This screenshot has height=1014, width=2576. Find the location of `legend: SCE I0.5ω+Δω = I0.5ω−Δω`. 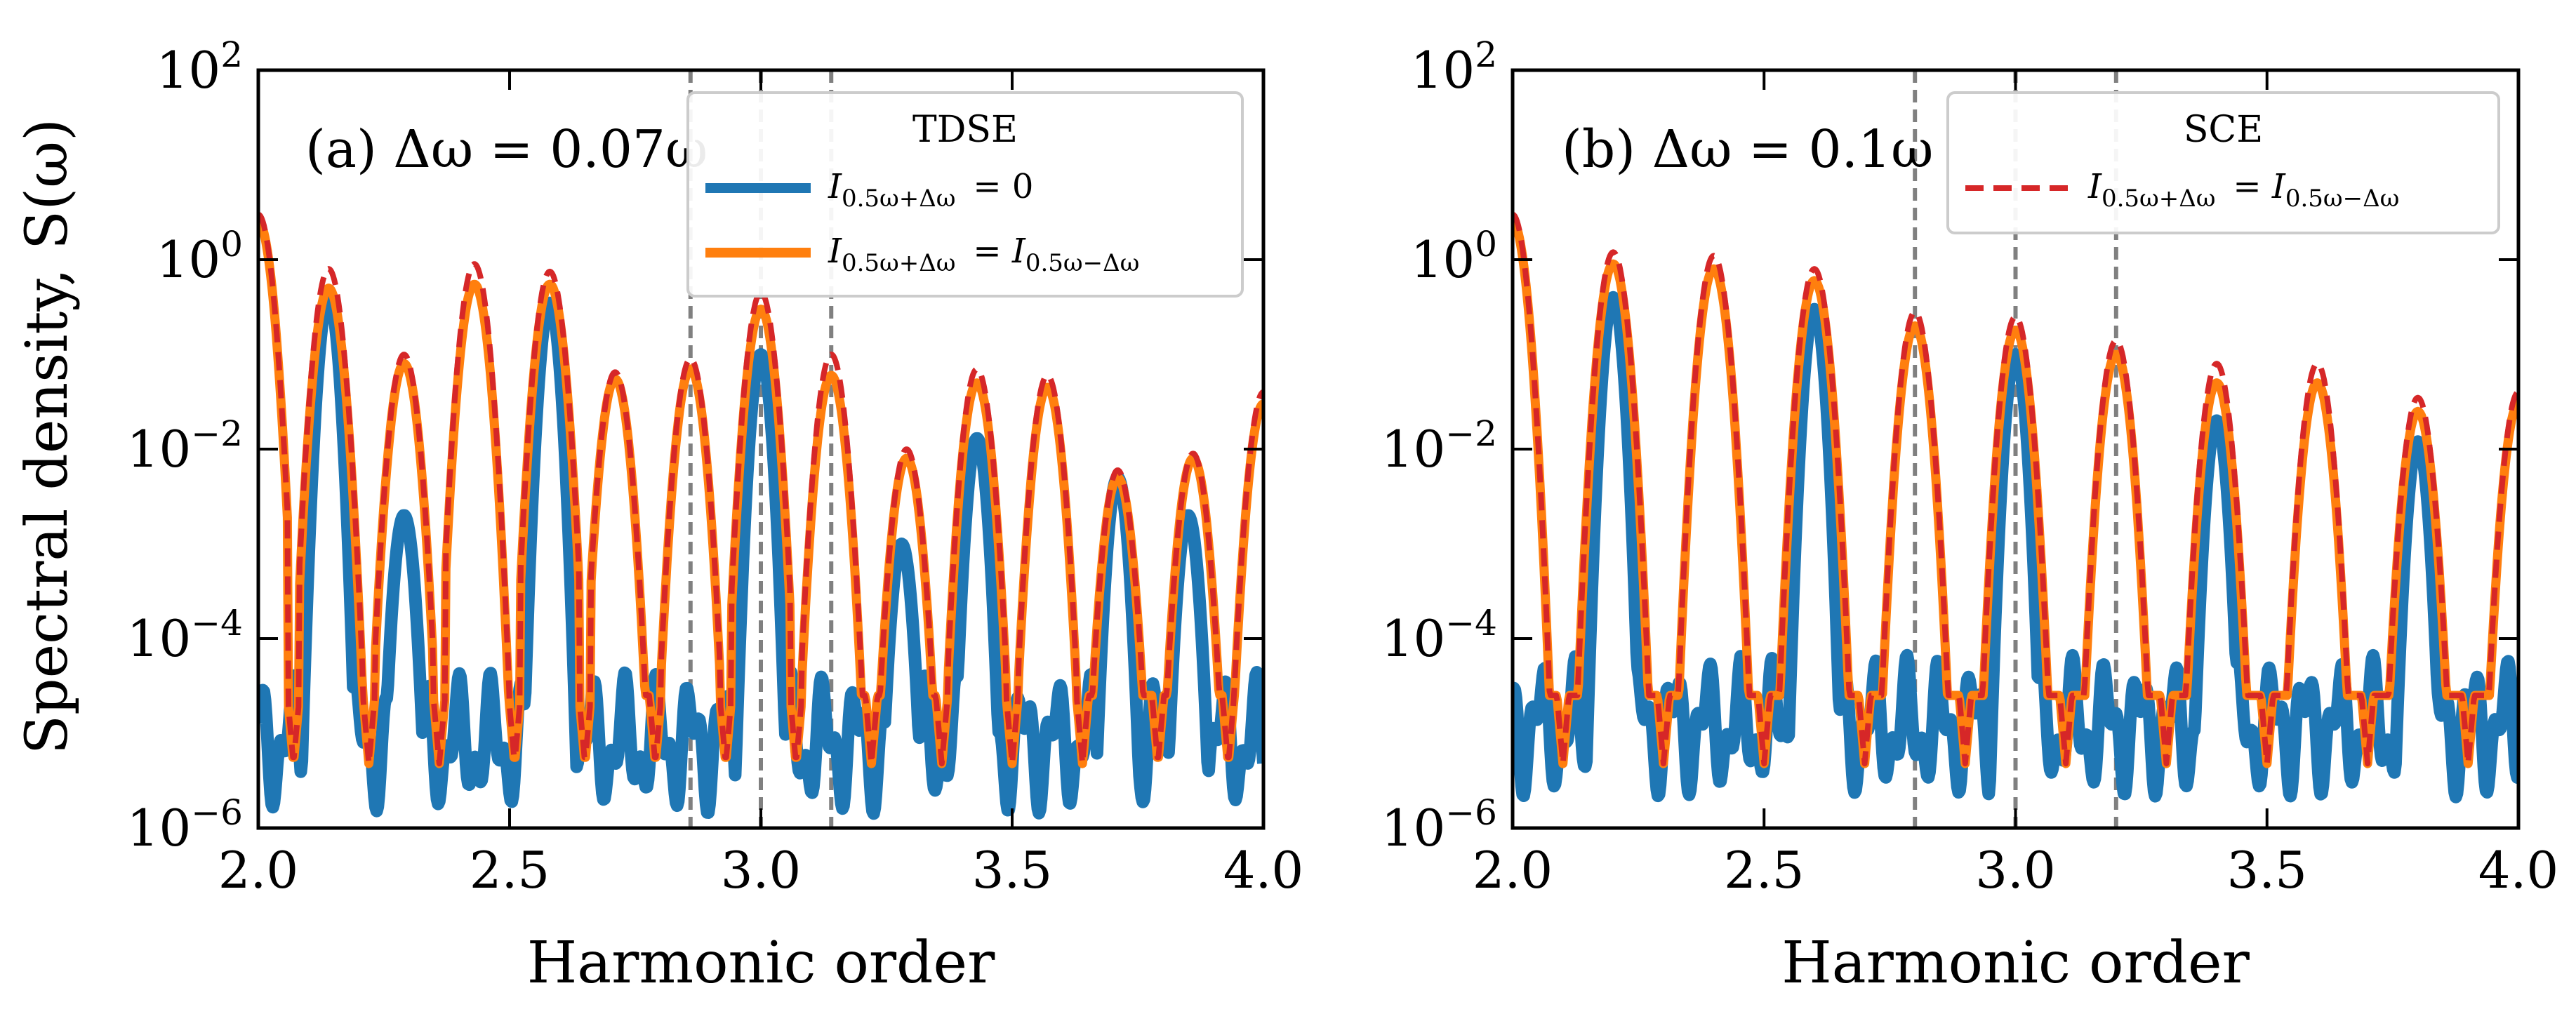

legend: SCE I0.5ω+Δω = I0.5ω−Δω is located at coordinates (2223, 162).